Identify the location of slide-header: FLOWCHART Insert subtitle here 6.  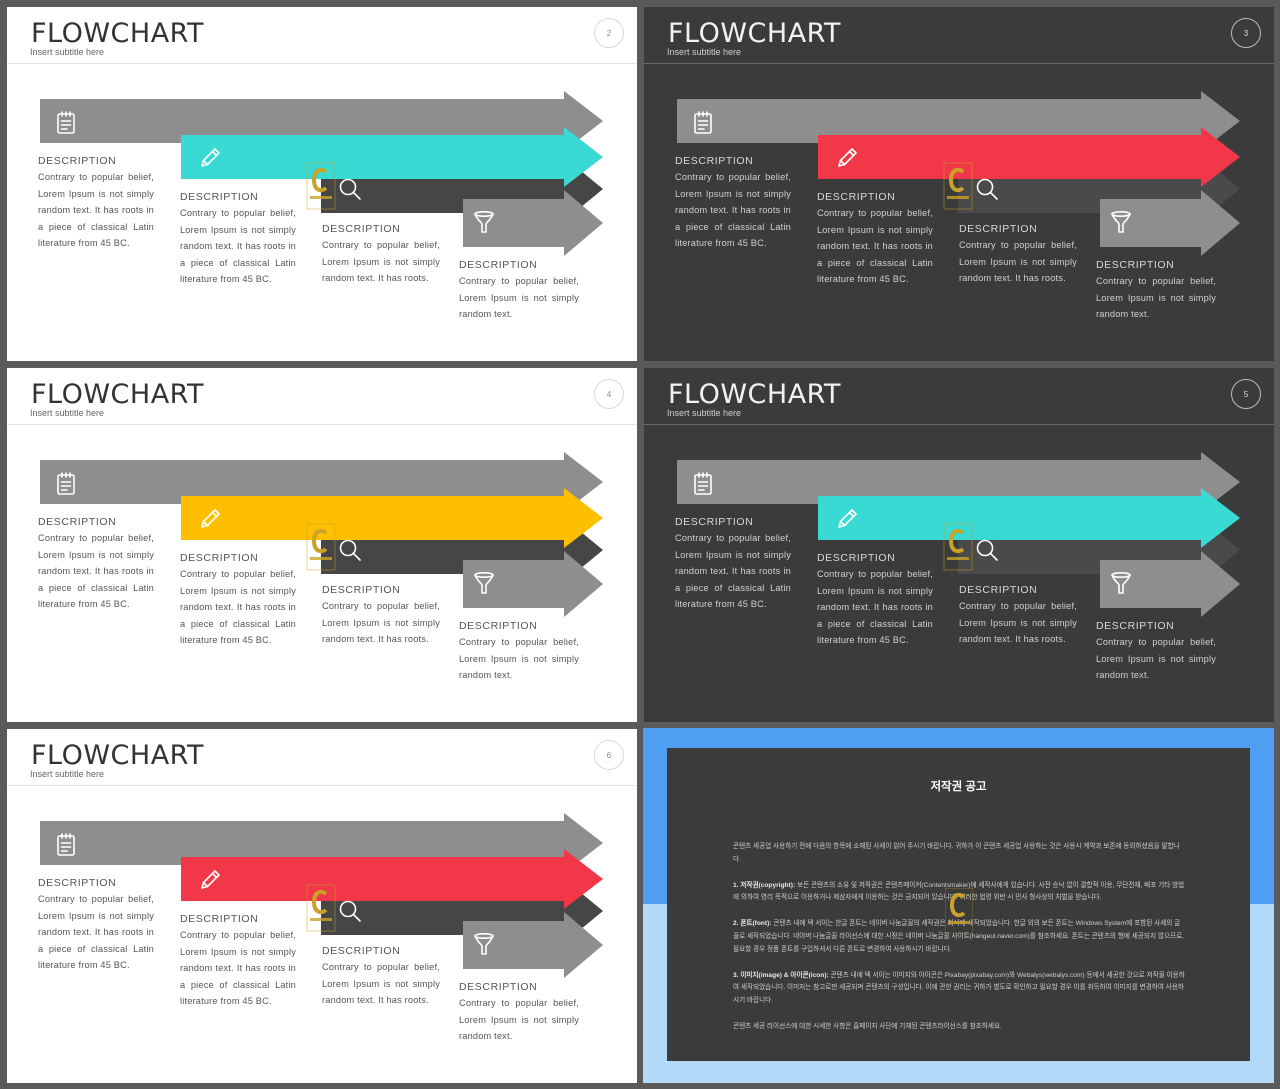
(322, 757).